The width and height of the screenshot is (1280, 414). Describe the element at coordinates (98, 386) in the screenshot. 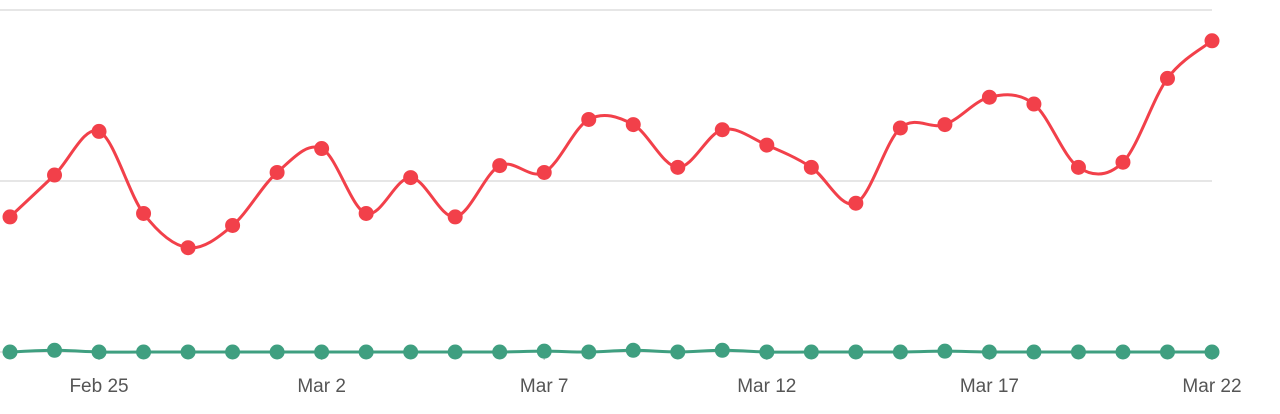

I see `x-tick-label: Feb 25` at that location.